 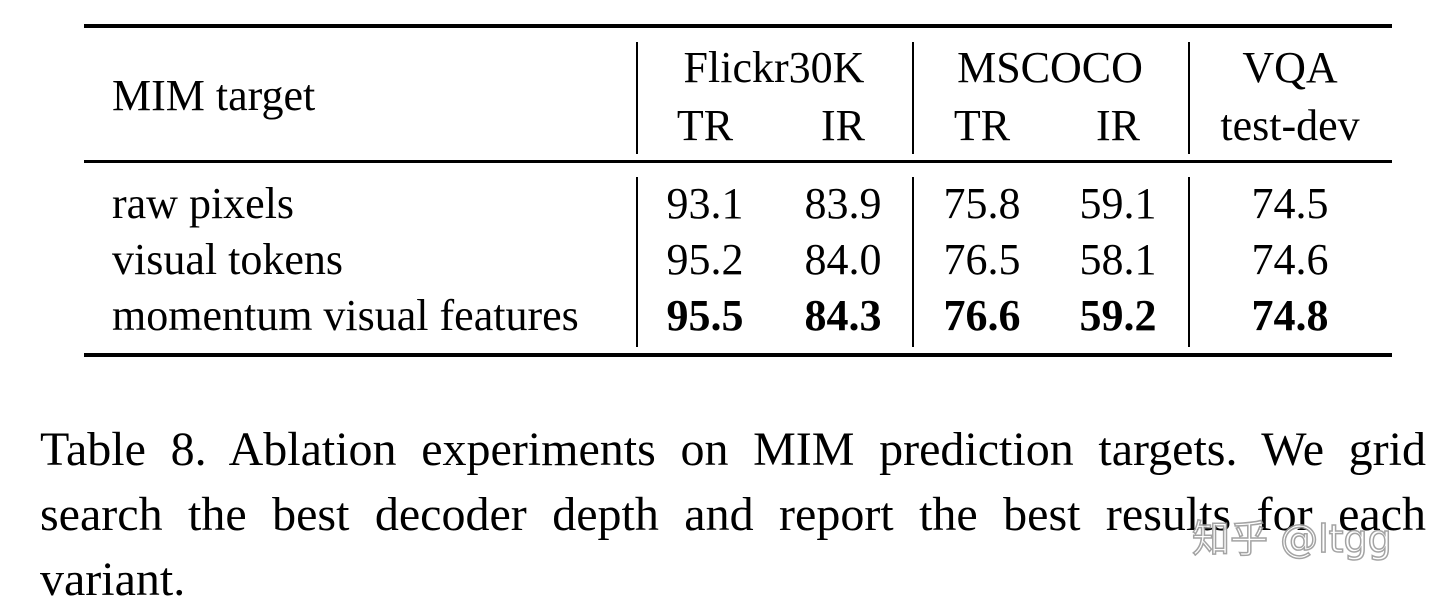 I want to click on table-bottom-rule, so click(x=738, y=355).